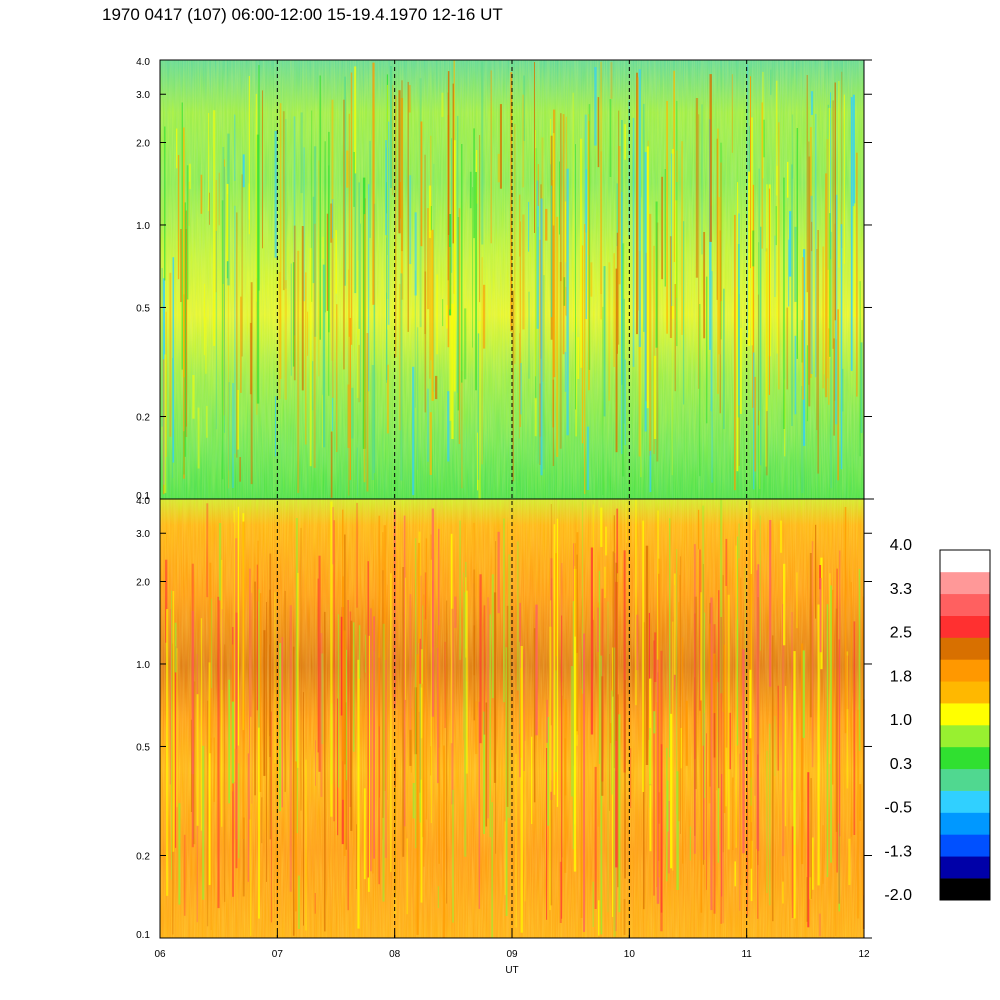  I want to click on colorbar-frame, so click(965, 725).